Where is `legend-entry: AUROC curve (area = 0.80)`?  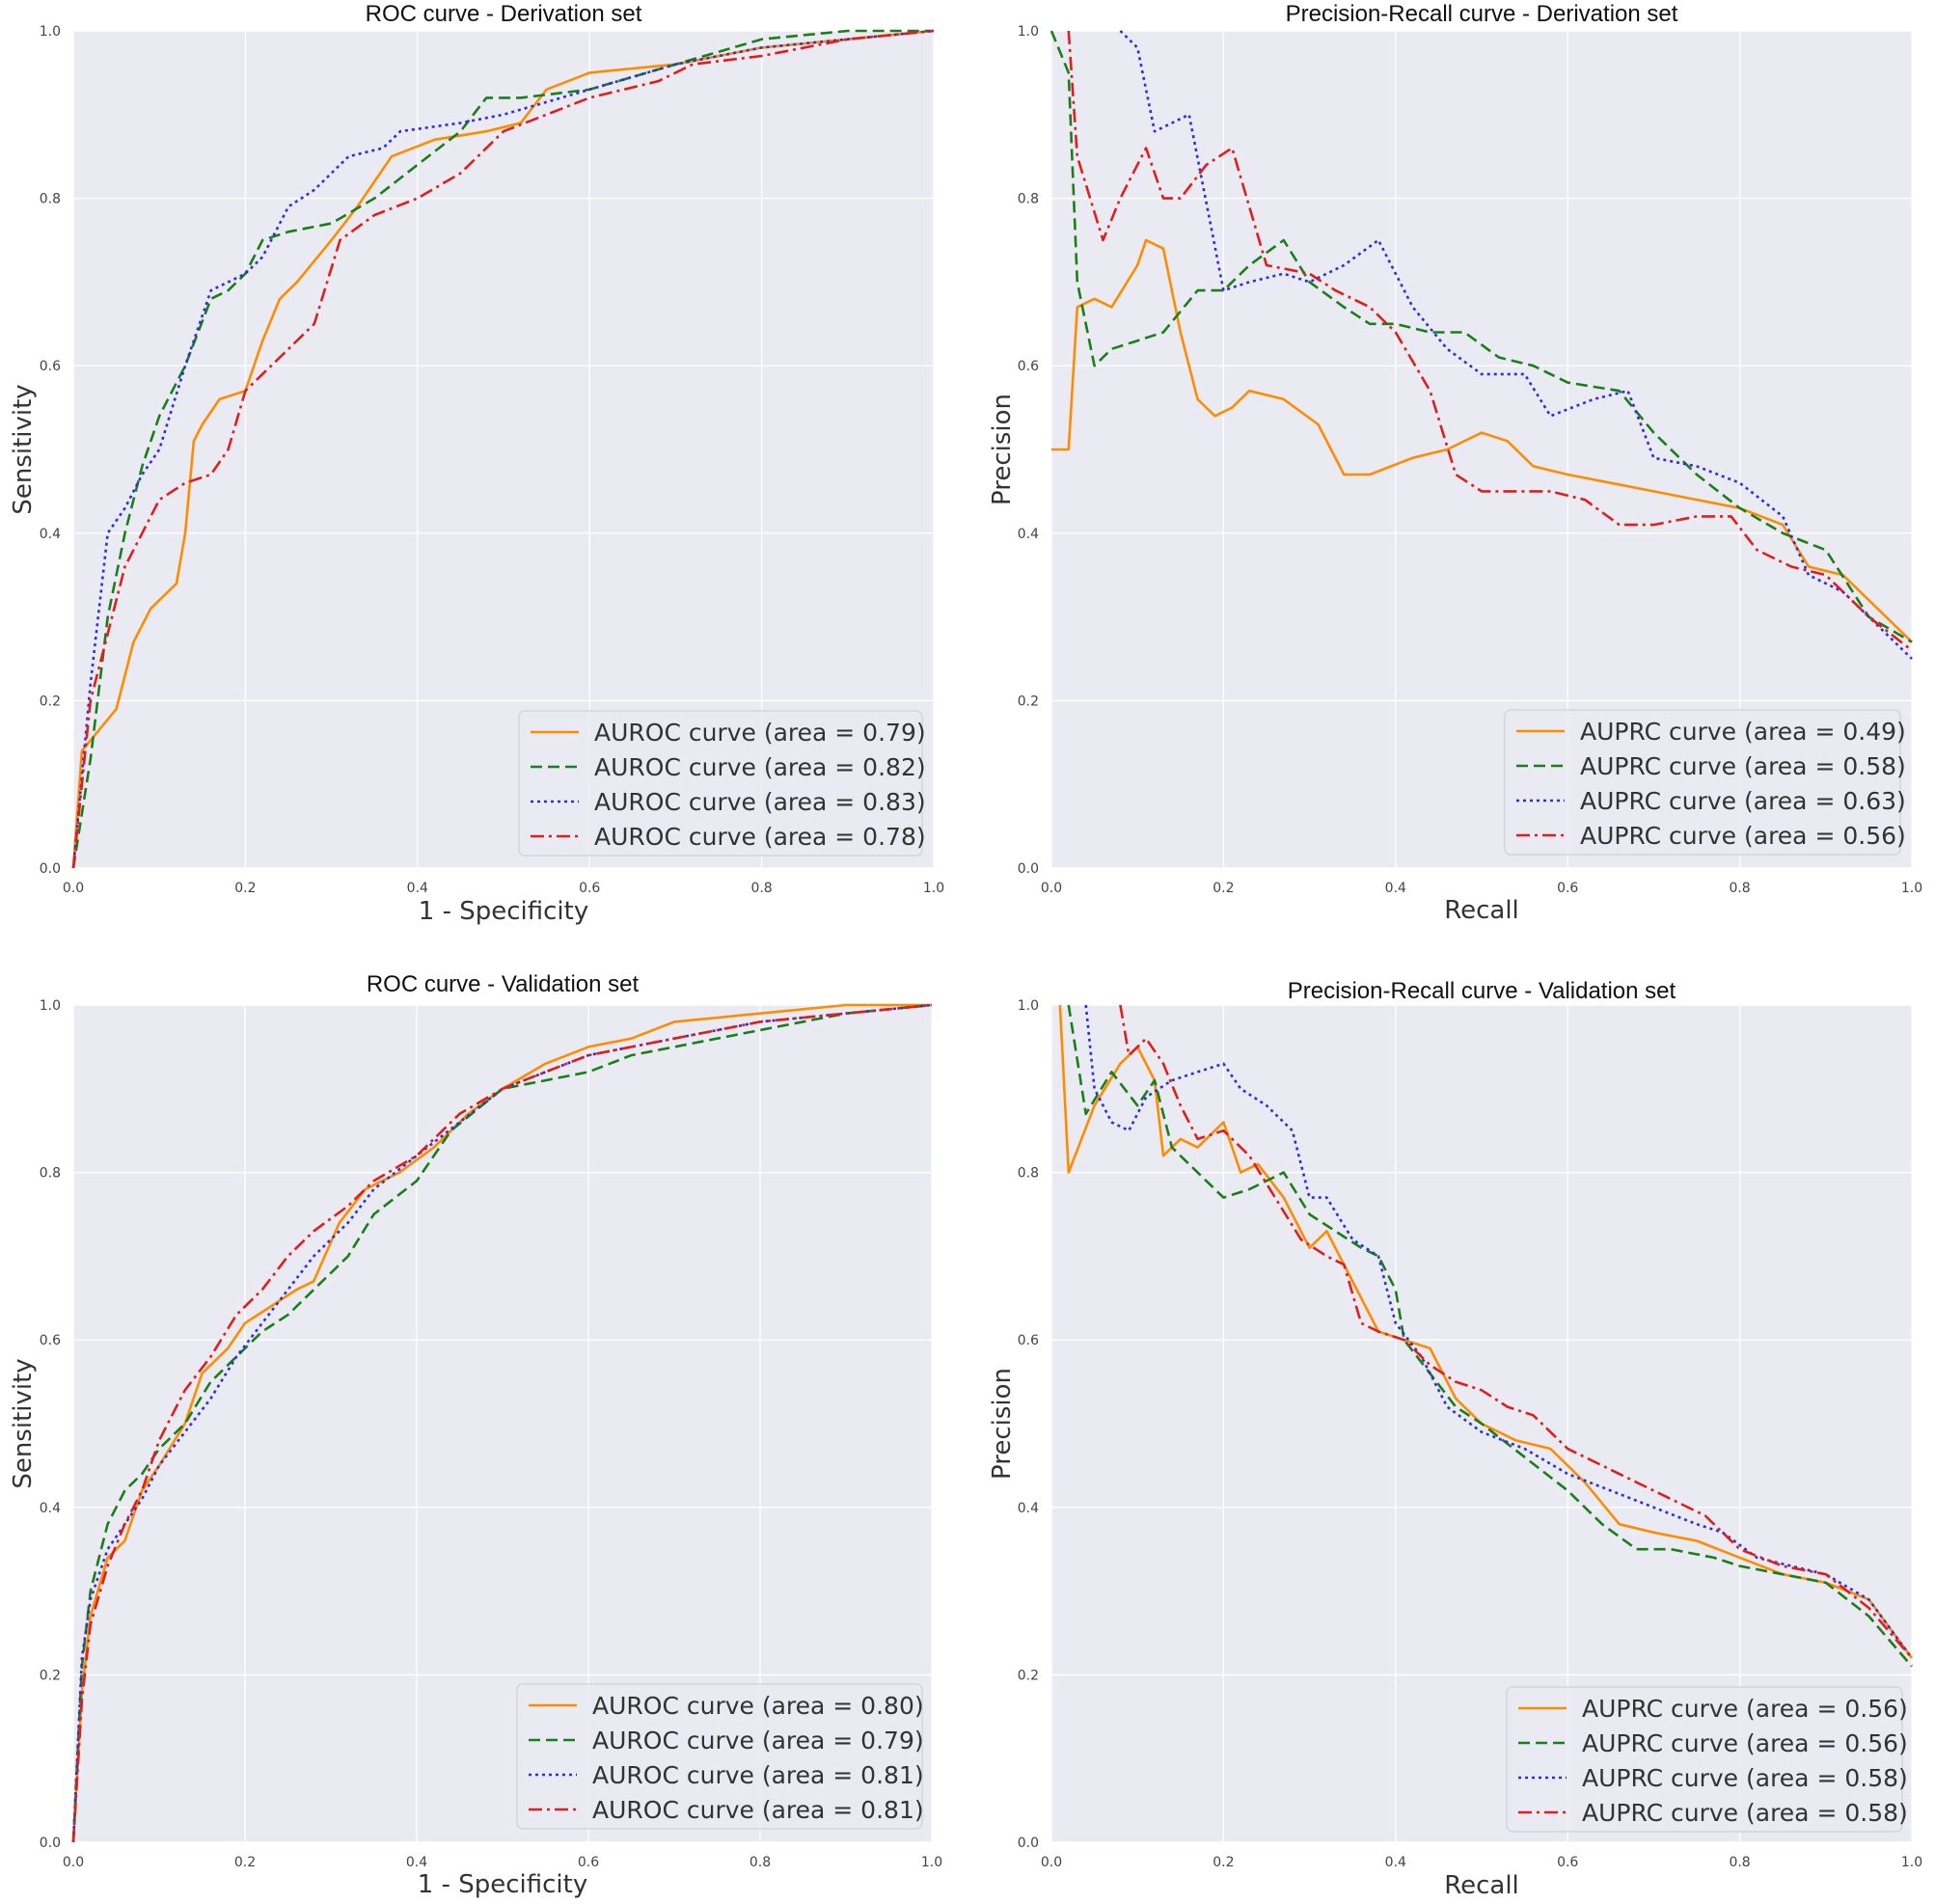
legend-entry: AUROC curve (area = 0.80) is located at coordinates (758, 1706).